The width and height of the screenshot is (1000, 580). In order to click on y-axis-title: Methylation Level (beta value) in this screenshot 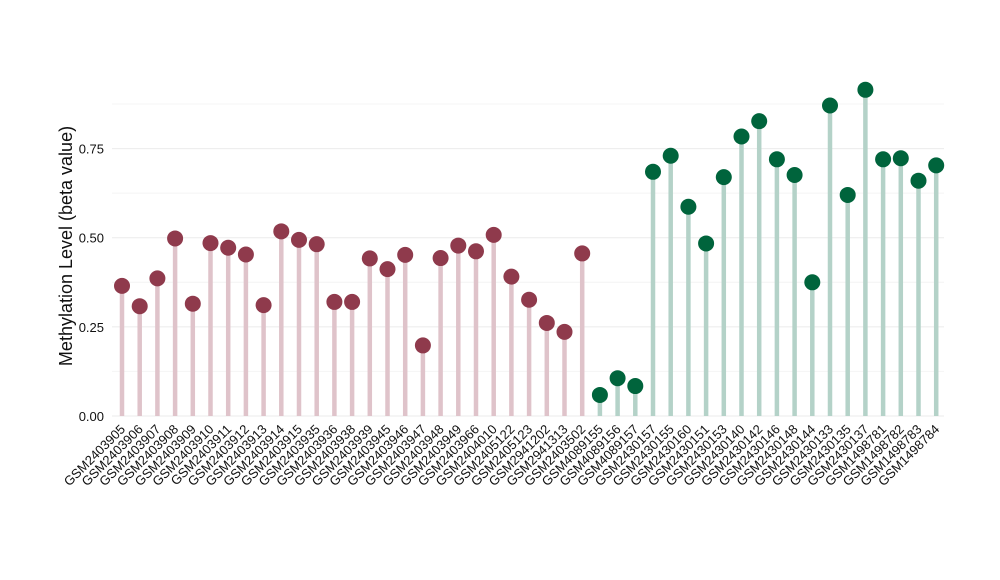, I will do `click(66, 246)`.